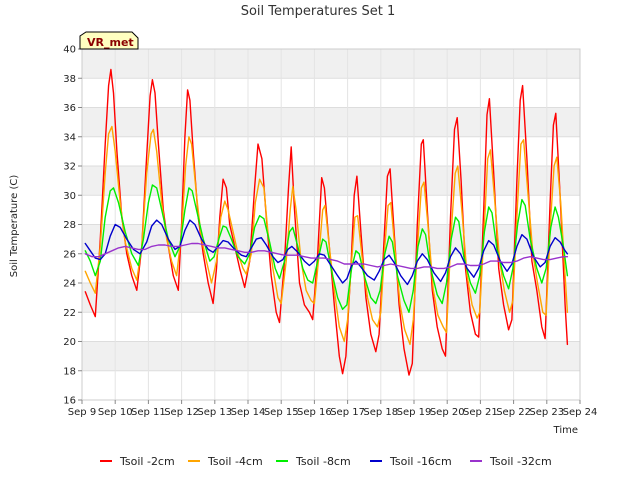 Image resolution: width=640 pixels, height=480 pixels. Describe the element at coordinates (69, 137) in the screenshot. I see `y-tick-label: 34` at that location.